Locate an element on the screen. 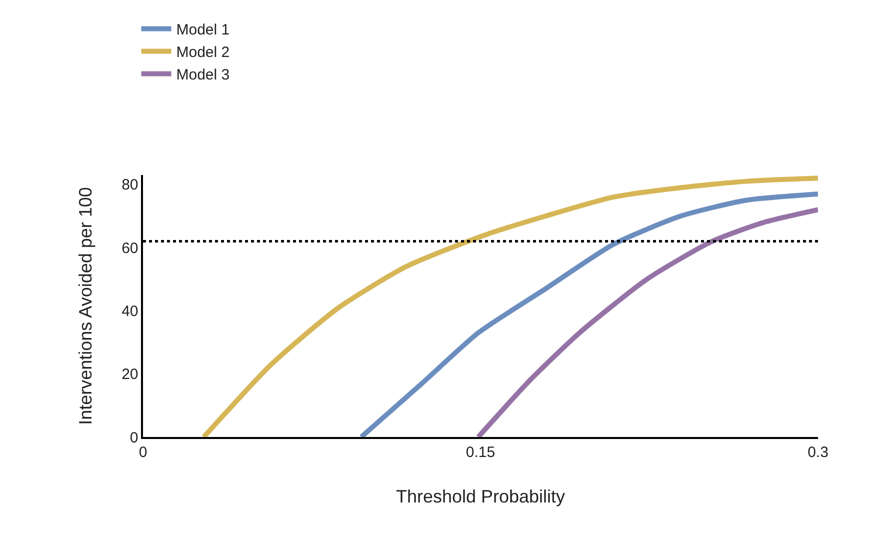  x-axis-title: Threshold Probability is located at coordinates (481, 496).